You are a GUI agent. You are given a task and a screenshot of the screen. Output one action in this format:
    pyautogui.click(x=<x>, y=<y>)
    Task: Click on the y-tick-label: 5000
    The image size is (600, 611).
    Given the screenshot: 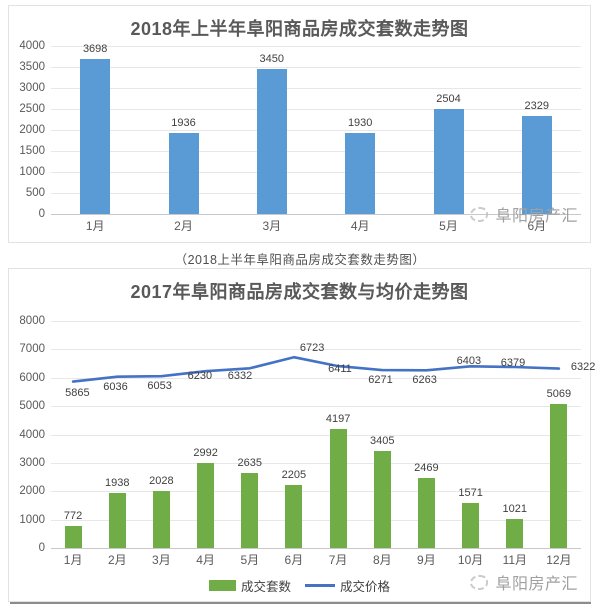 What is the action you would take?
    pyautogui.click(x=32, y=406)
    